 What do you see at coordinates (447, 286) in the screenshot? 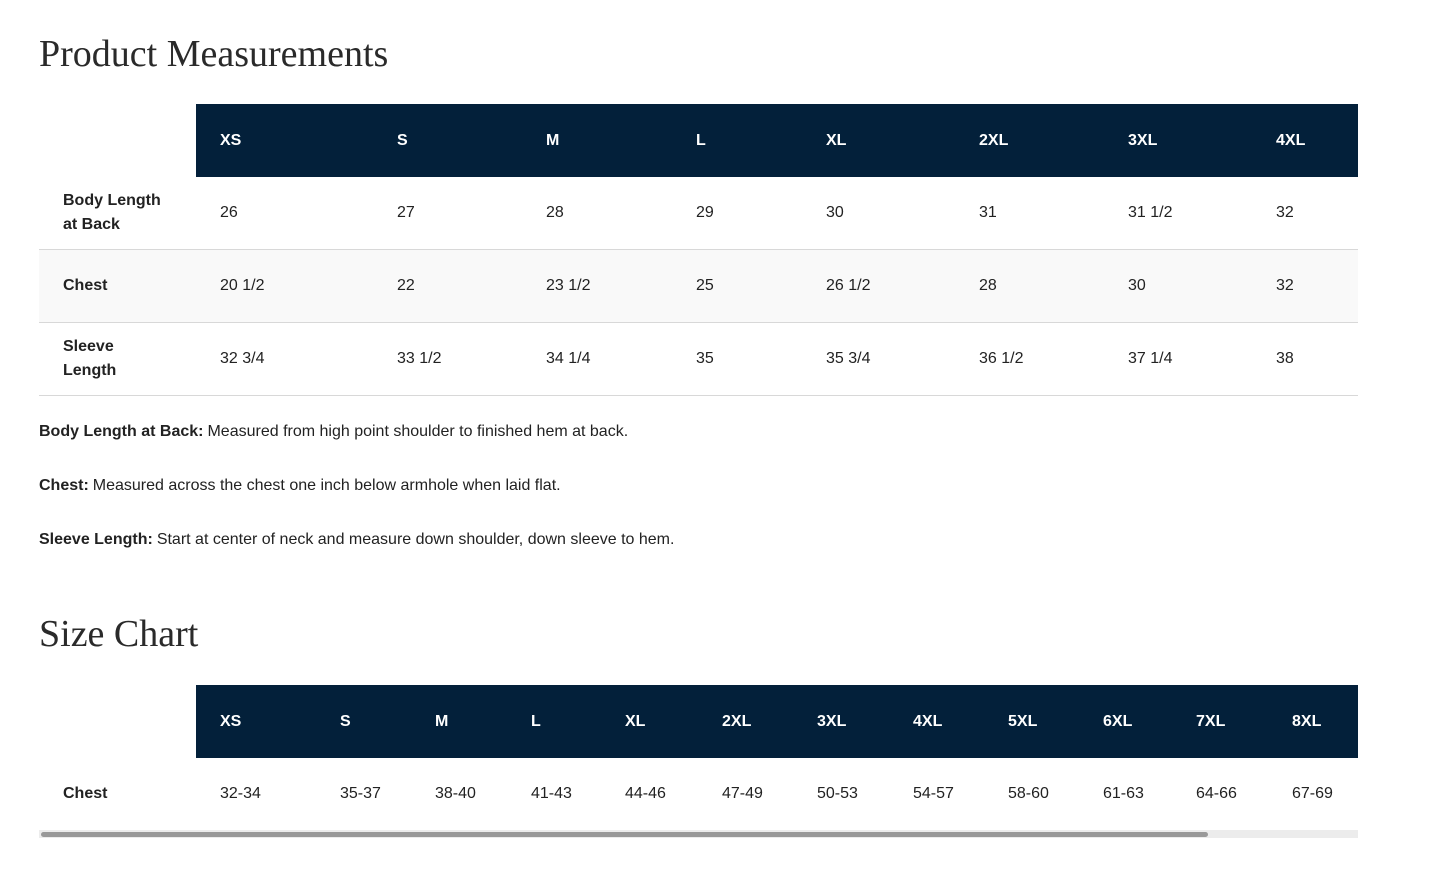
I see `cell: 22` at bounding box center [447, 286].